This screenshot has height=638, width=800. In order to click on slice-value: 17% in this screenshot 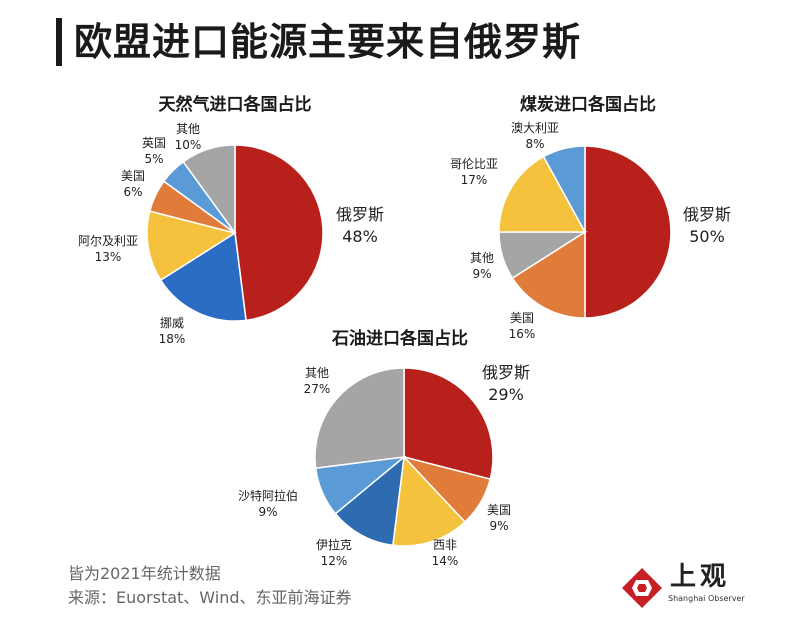, I will do `click(474, 180)`.